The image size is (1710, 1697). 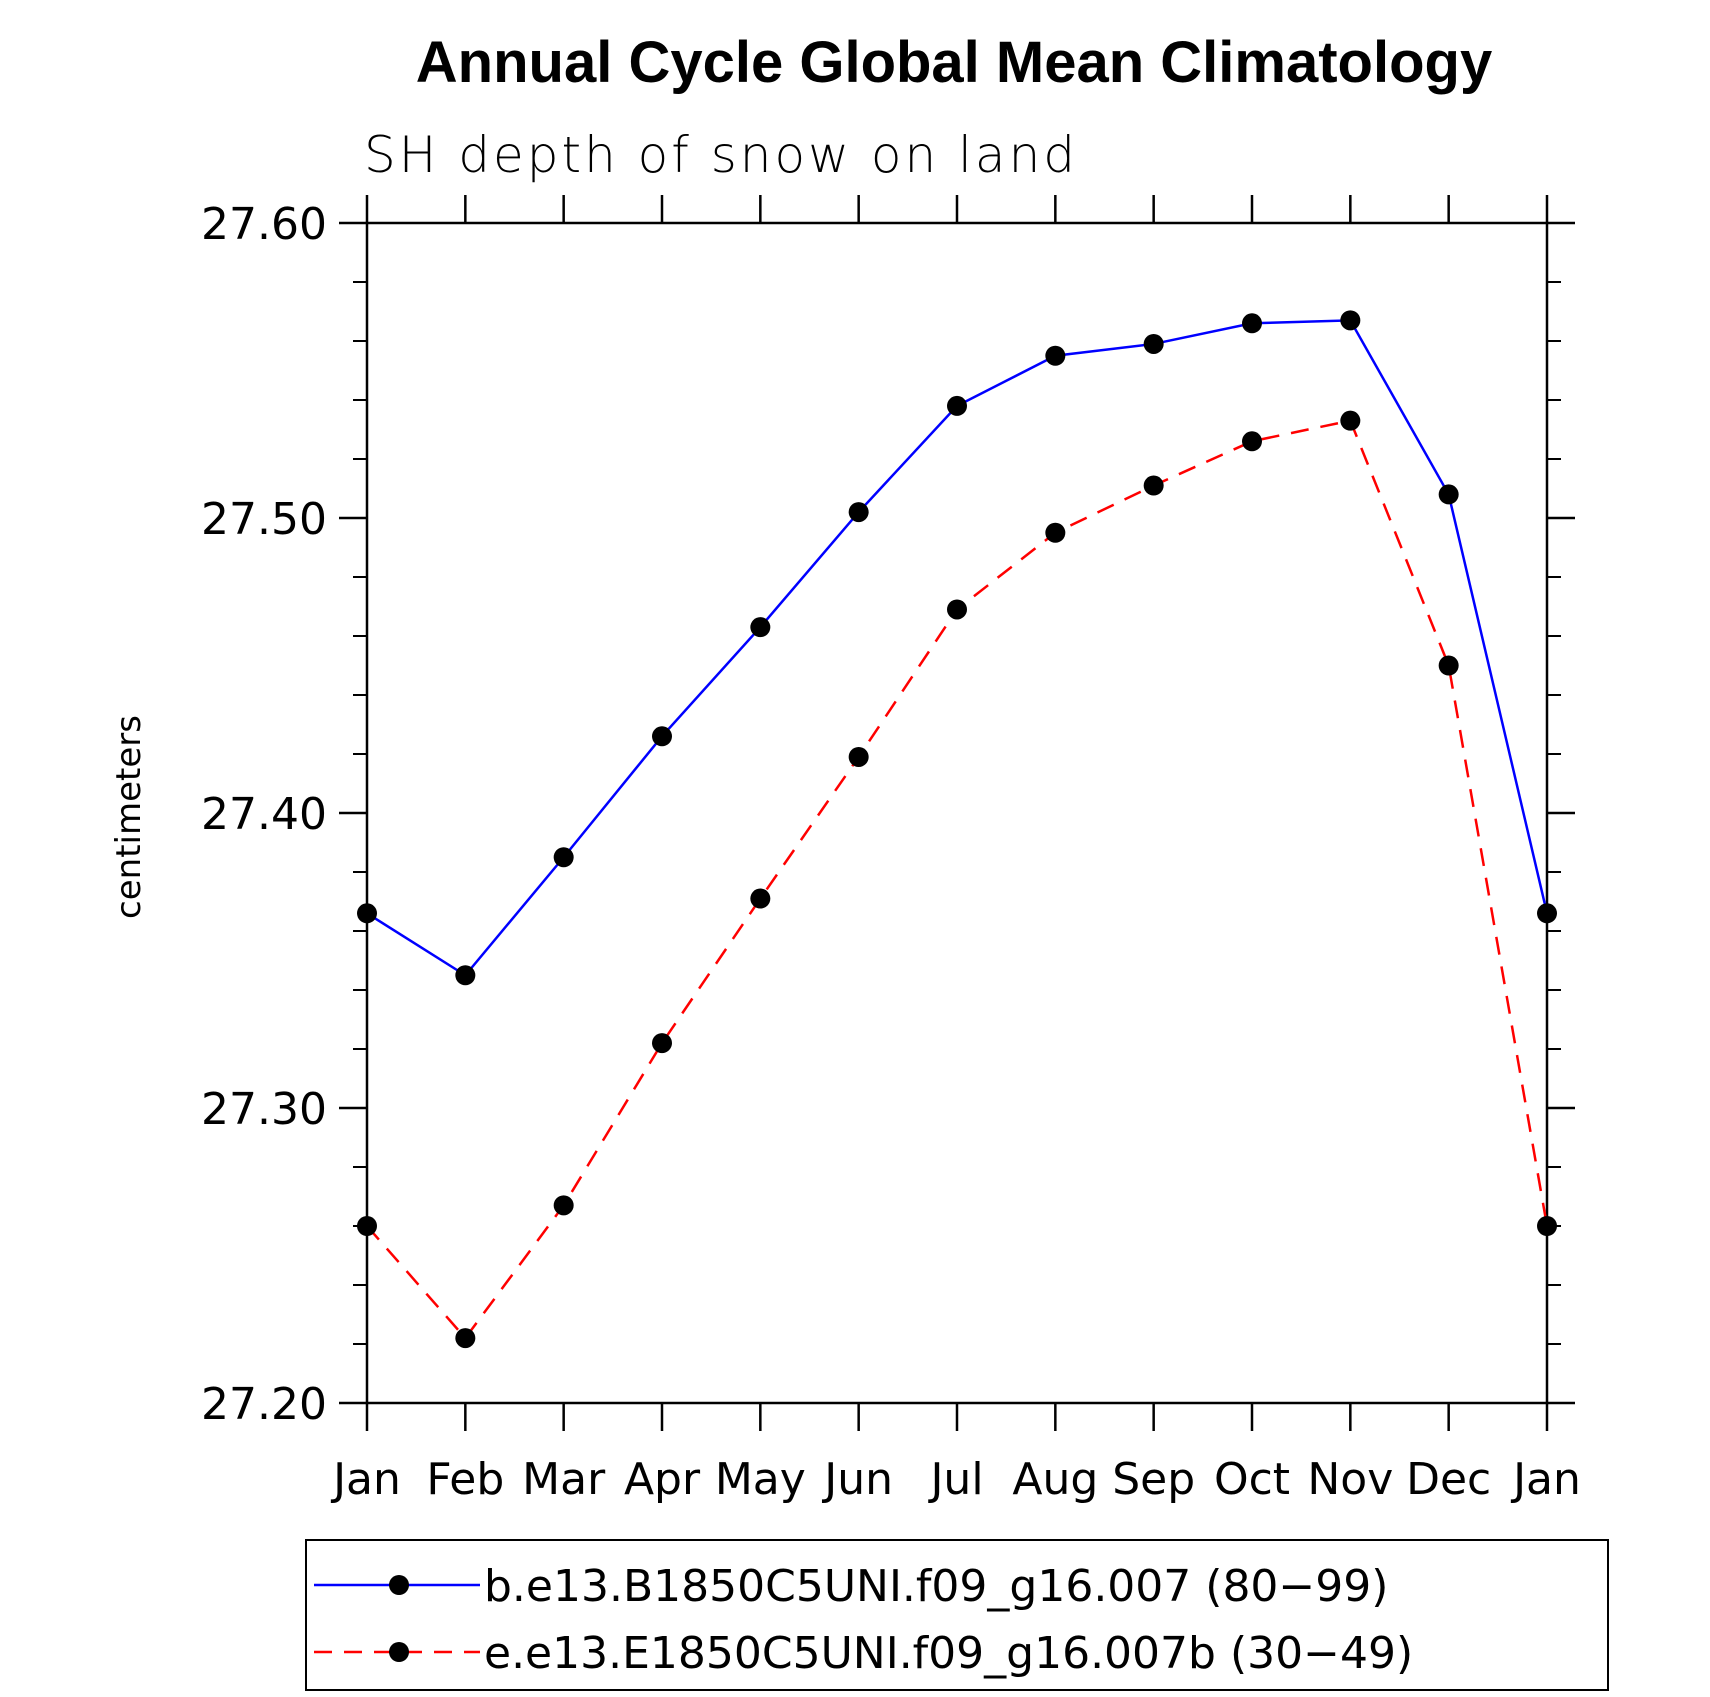 What do you see at coordinates (264, 224) in the screenshot?
I see `y-tick-label: 27.60` at bounding box center [264, 224].